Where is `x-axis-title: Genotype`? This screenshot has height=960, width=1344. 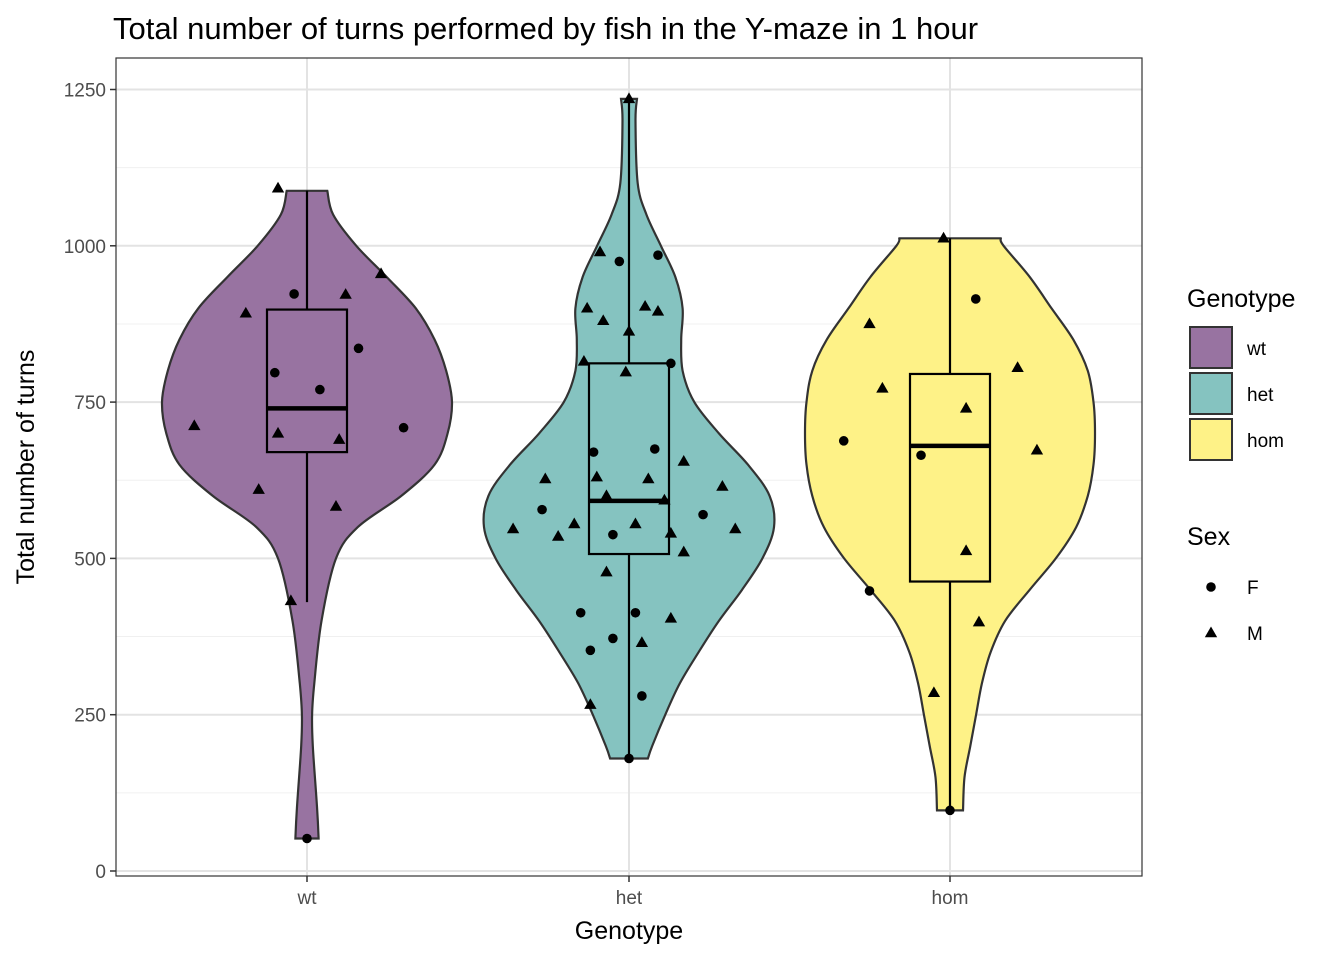
x-axis-title: Genotype is located at coordinates (629, 931).